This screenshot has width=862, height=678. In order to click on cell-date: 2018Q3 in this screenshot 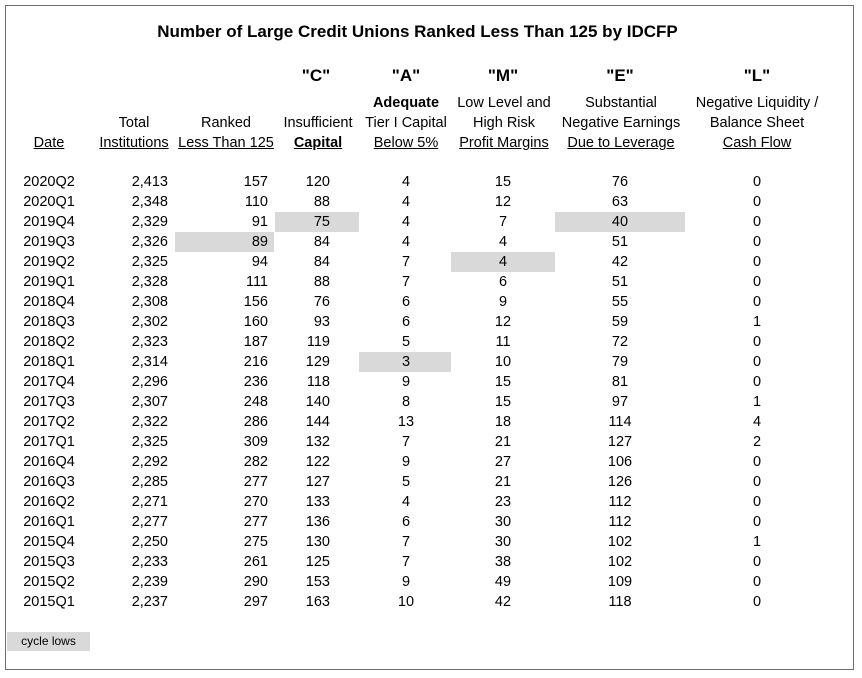, I will do `click(49, 322)`.